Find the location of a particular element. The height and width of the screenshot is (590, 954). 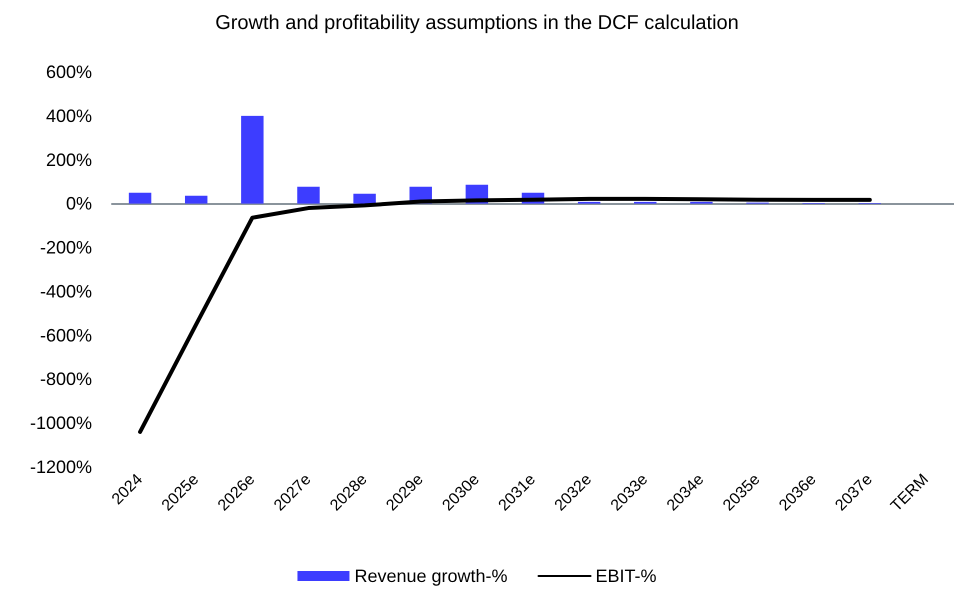

y-tick-label: 200% is located at coordinates (69, 160).